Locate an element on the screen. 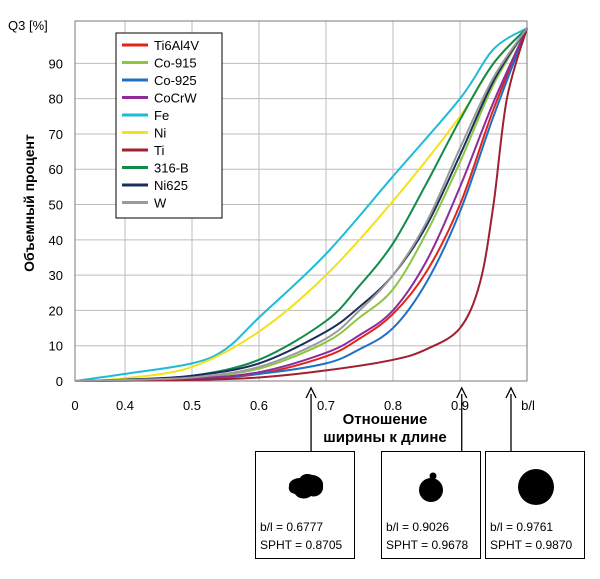 This screenshot has width=600, height=579. x-tick-label: 0.8 is located at coordinates (393, 405).